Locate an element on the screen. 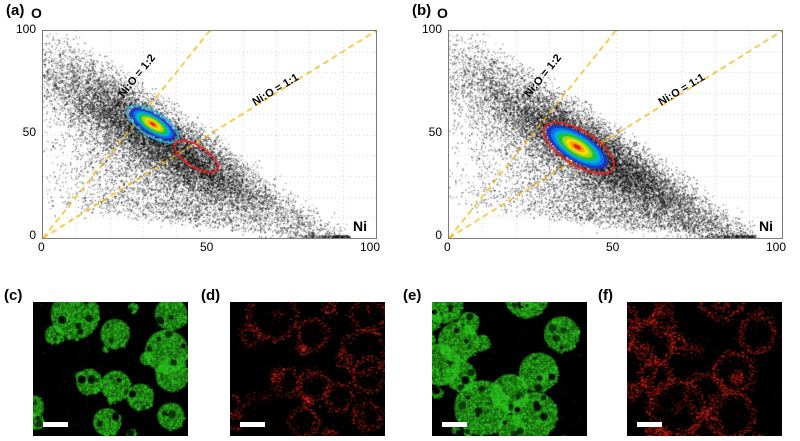 The width and height of the screenshot is (800, 441). micrograph-canvas-e is located at coordinates (509, 369).